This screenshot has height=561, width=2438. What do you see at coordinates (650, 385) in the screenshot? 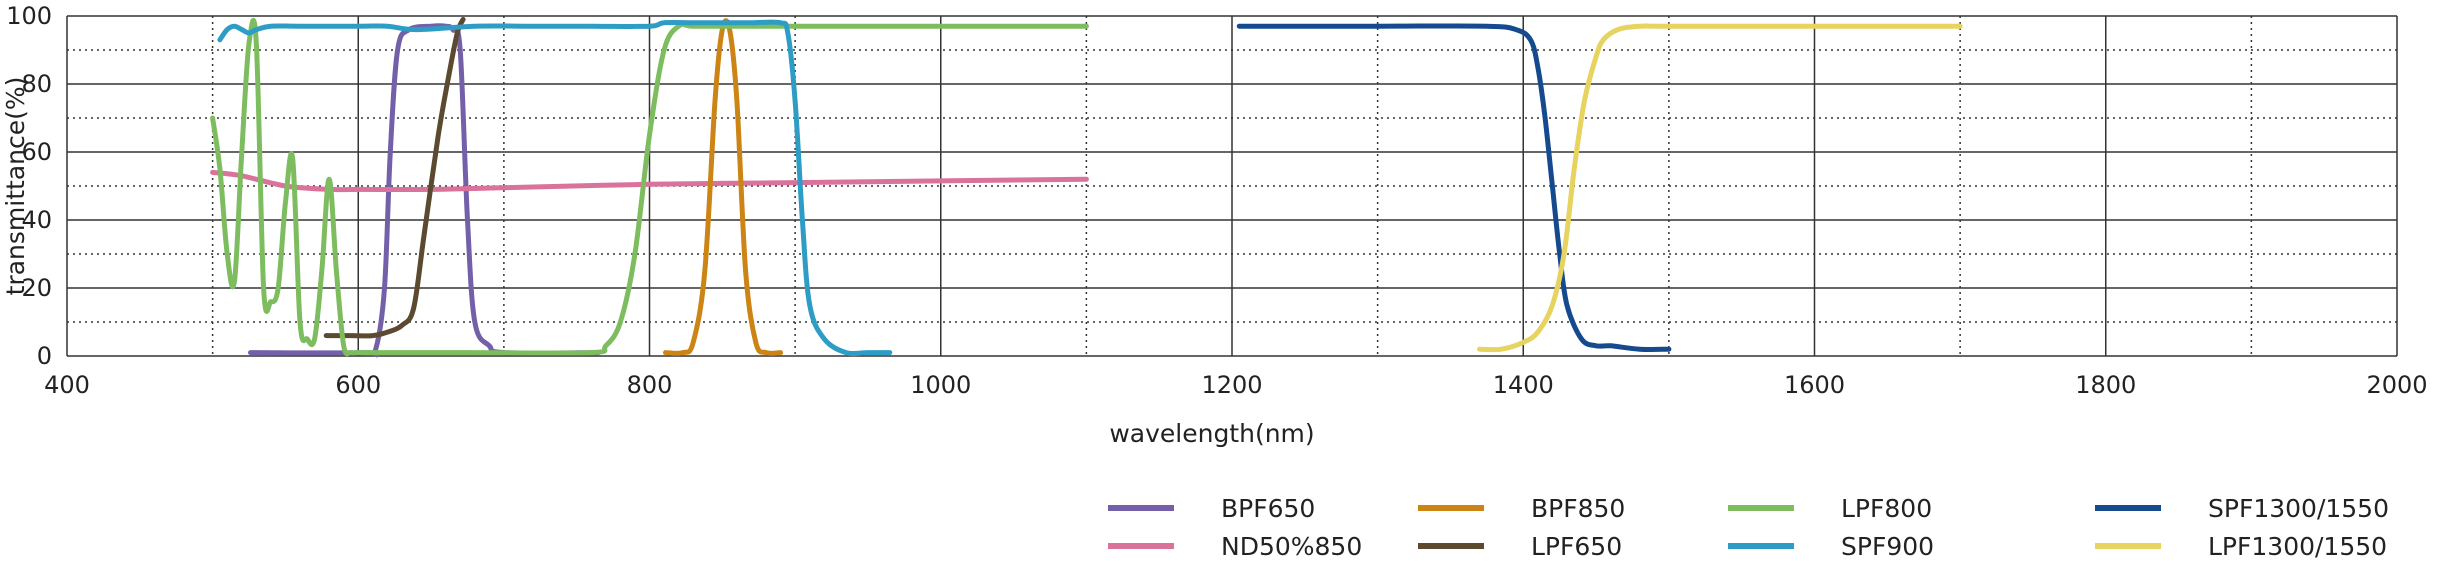
I see `x-tick-label: 800` at bounding box center [650, 385].